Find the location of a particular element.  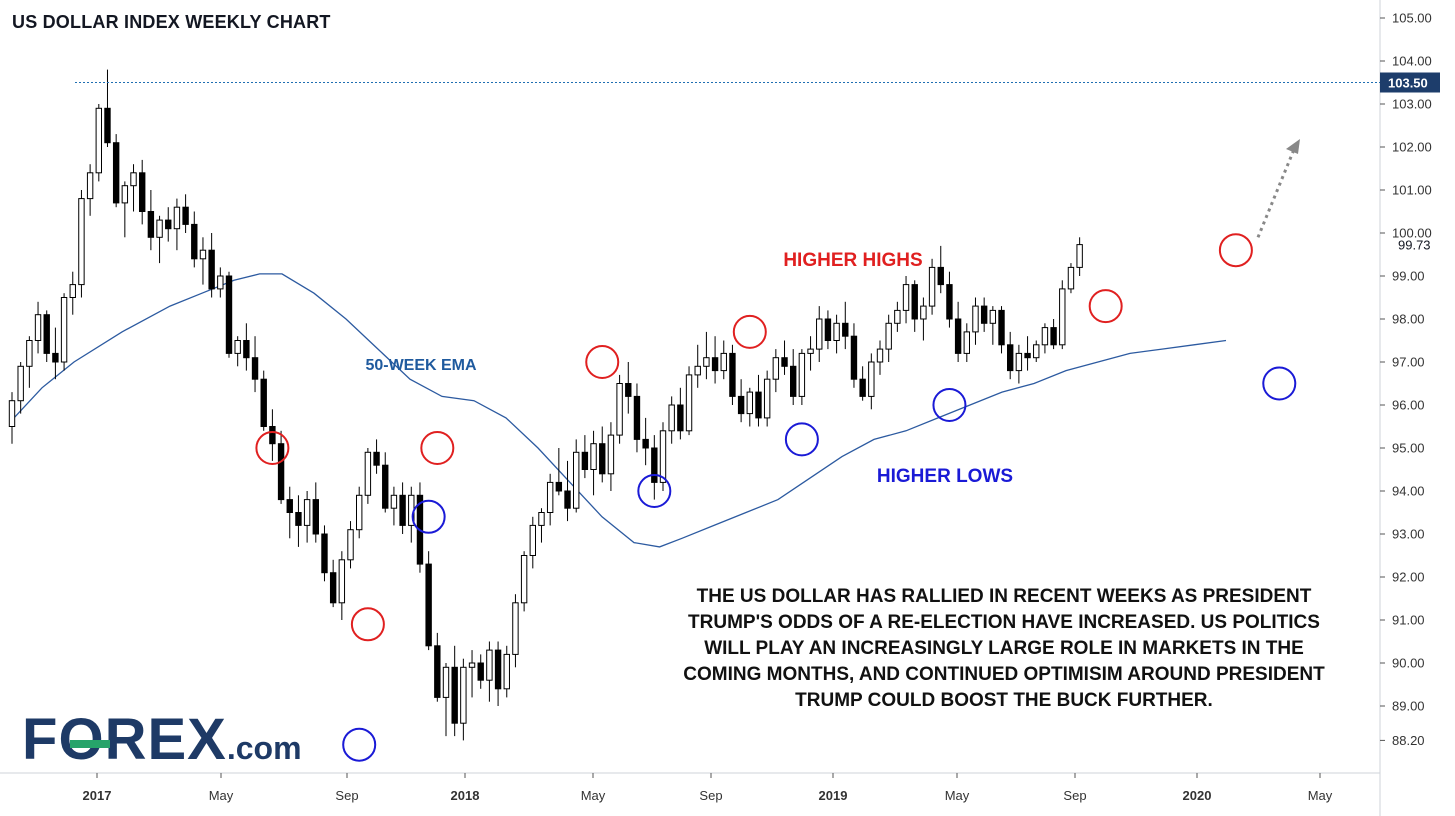

x-tick-label: May is located at coordinates (1320, 795).